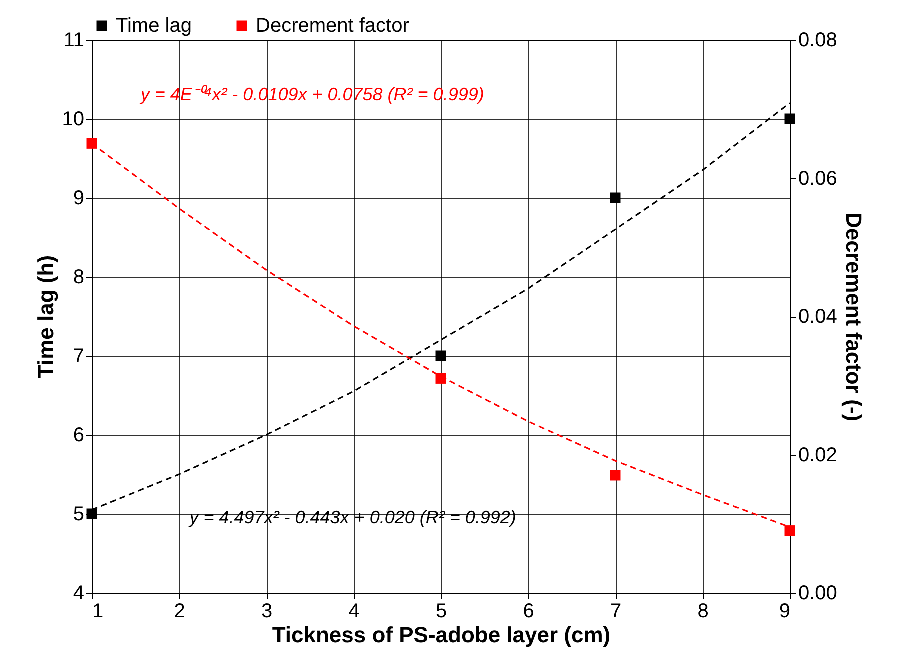  Describe the element at coordinates (78, 593) in the screenshot. I see `y-tick-label: 4` at that location.